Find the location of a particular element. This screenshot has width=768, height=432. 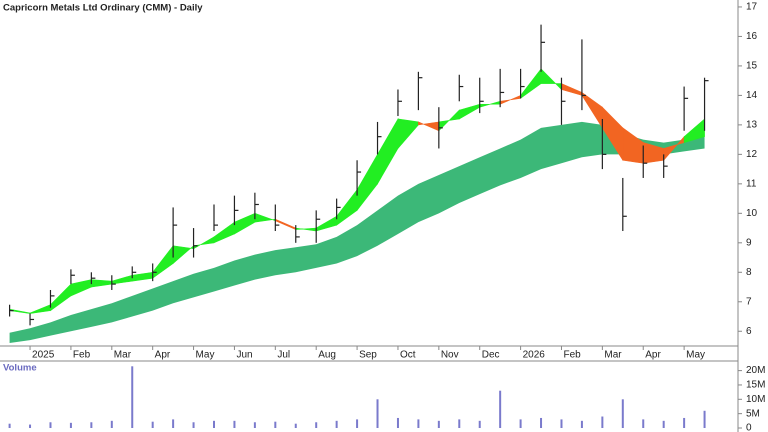

y-tick-label: 0 is located at coordinates (749, 427).